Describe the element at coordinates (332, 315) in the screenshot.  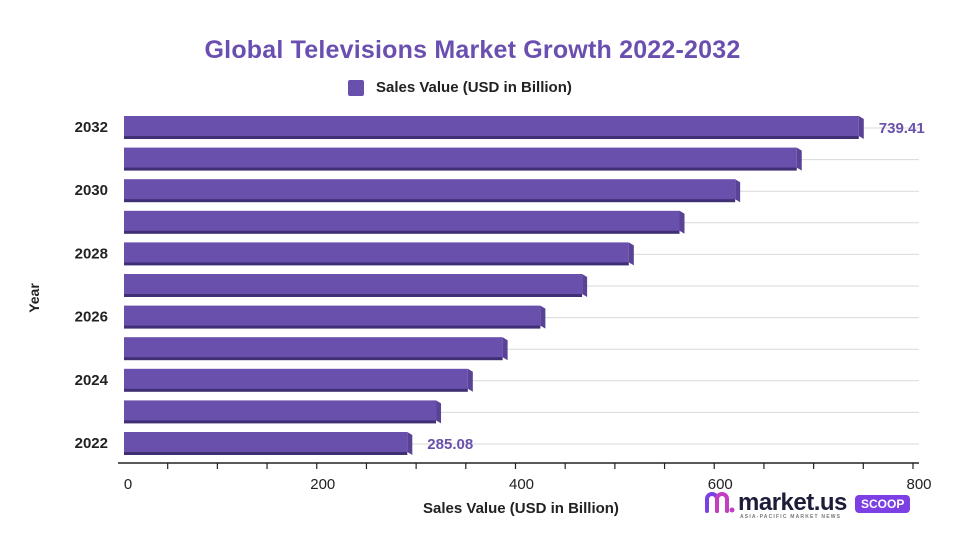
I see `bar-2026` at that location.